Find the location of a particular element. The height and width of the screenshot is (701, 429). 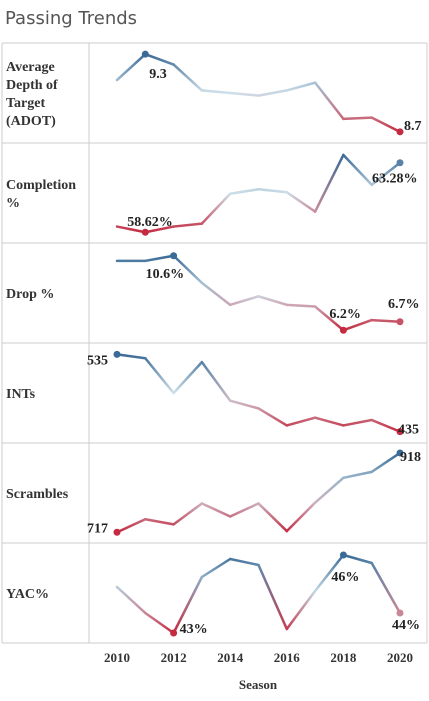

row-label-line: Drop % is located at coordinates (30, 294).